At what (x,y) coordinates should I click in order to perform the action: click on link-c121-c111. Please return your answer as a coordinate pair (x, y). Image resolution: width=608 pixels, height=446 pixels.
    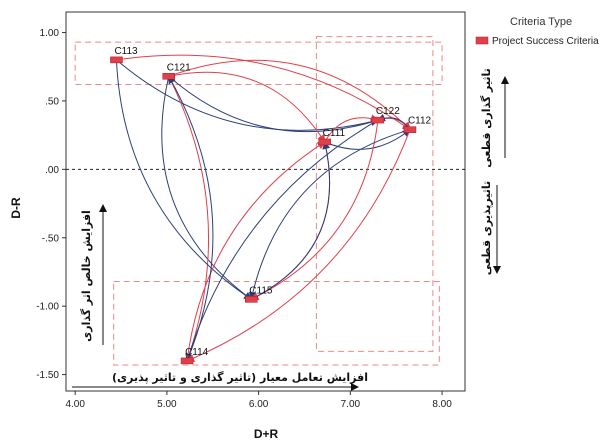
    Looking at the image, I should click on (247, 107).